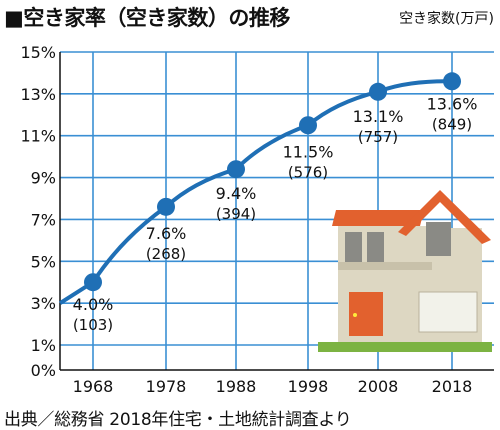 Image resolution: width=500 pixels, height=430 pixels. What do you see at coordinates (405, 271) in the screenshot?
I see `house-illustration` at bounding box center [405, 271].